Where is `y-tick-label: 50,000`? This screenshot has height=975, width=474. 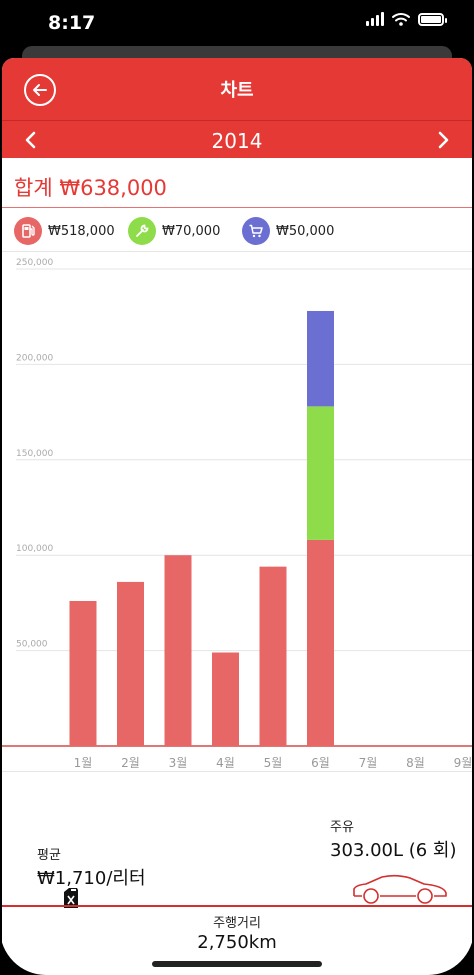 y-tick-label: 50,000 is located at coordinates (32, 645).